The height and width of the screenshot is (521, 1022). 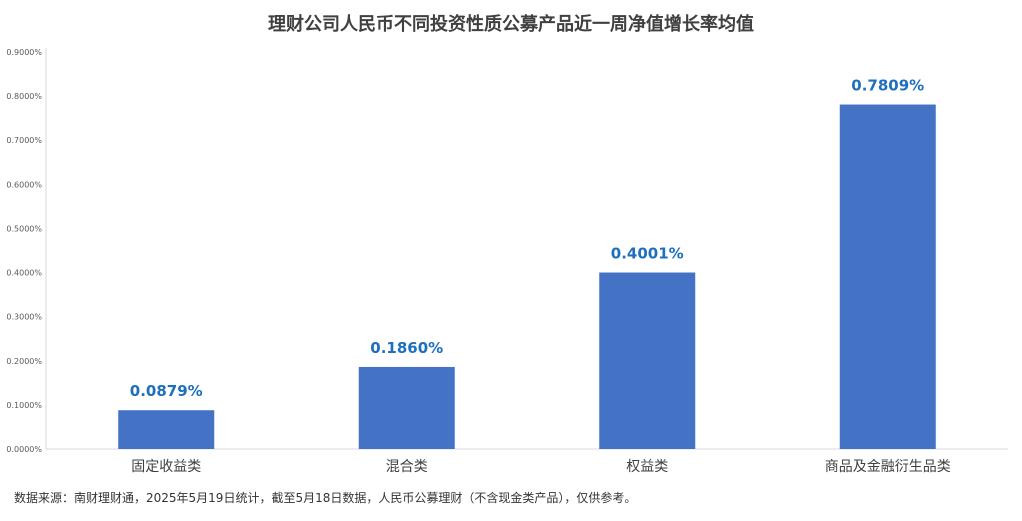 I want to click on y-tick-label: 0.8000%, so click(x=24, y=96).